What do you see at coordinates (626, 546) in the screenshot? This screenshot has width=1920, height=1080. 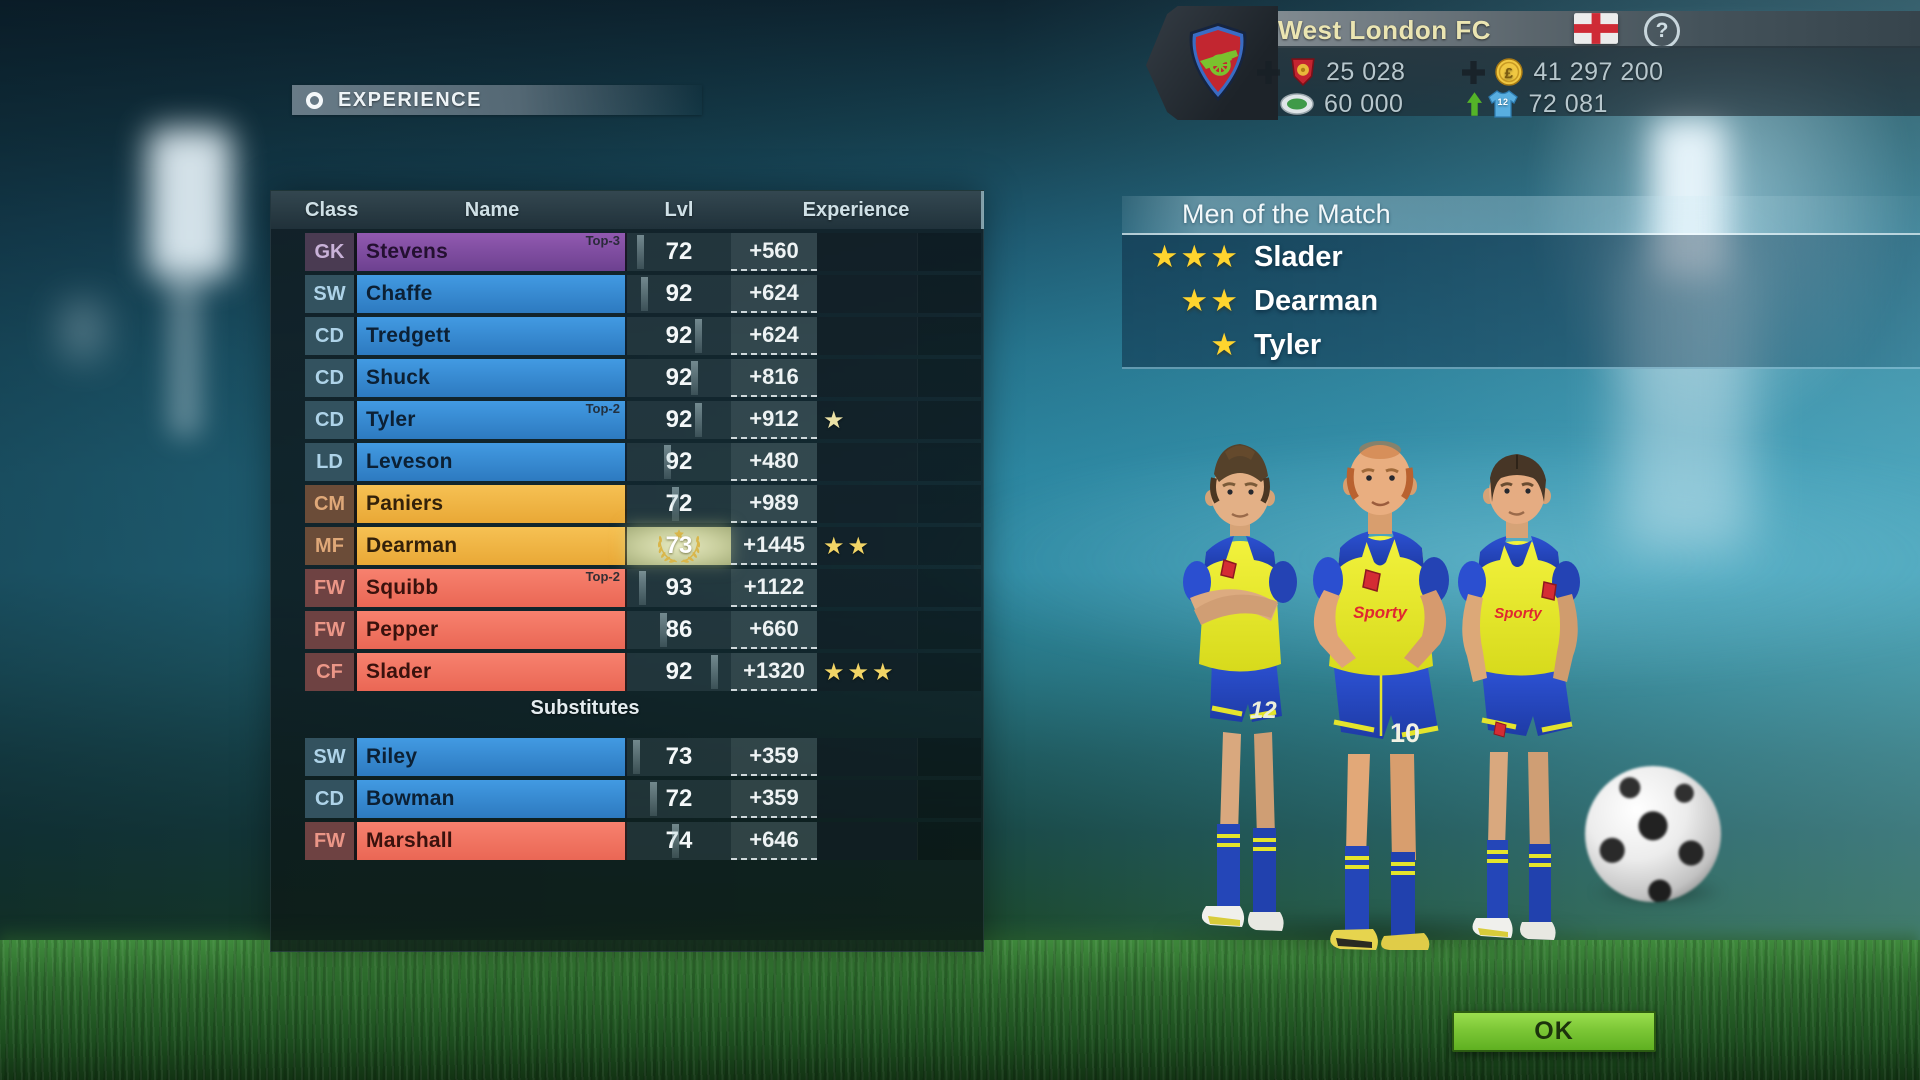 I see `table-row: MF Dearman` at bounding box center [626, 546].